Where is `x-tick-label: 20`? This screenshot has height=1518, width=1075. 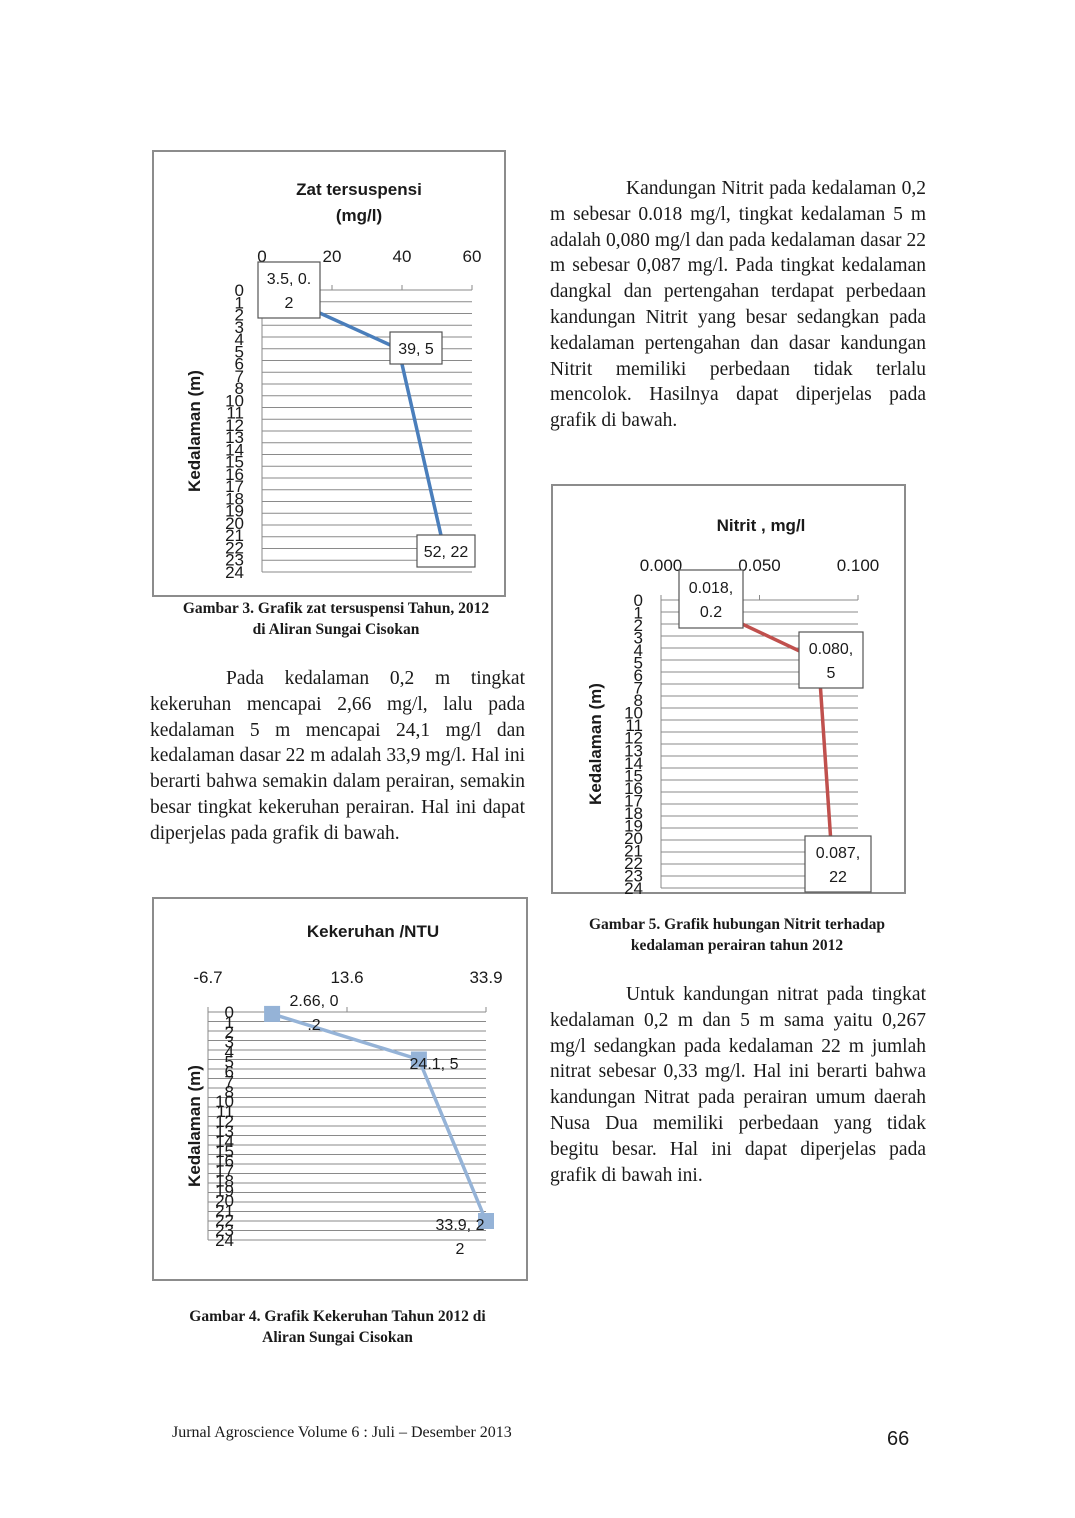
x-tick-label: 20 is located at coordinates (332, 256).